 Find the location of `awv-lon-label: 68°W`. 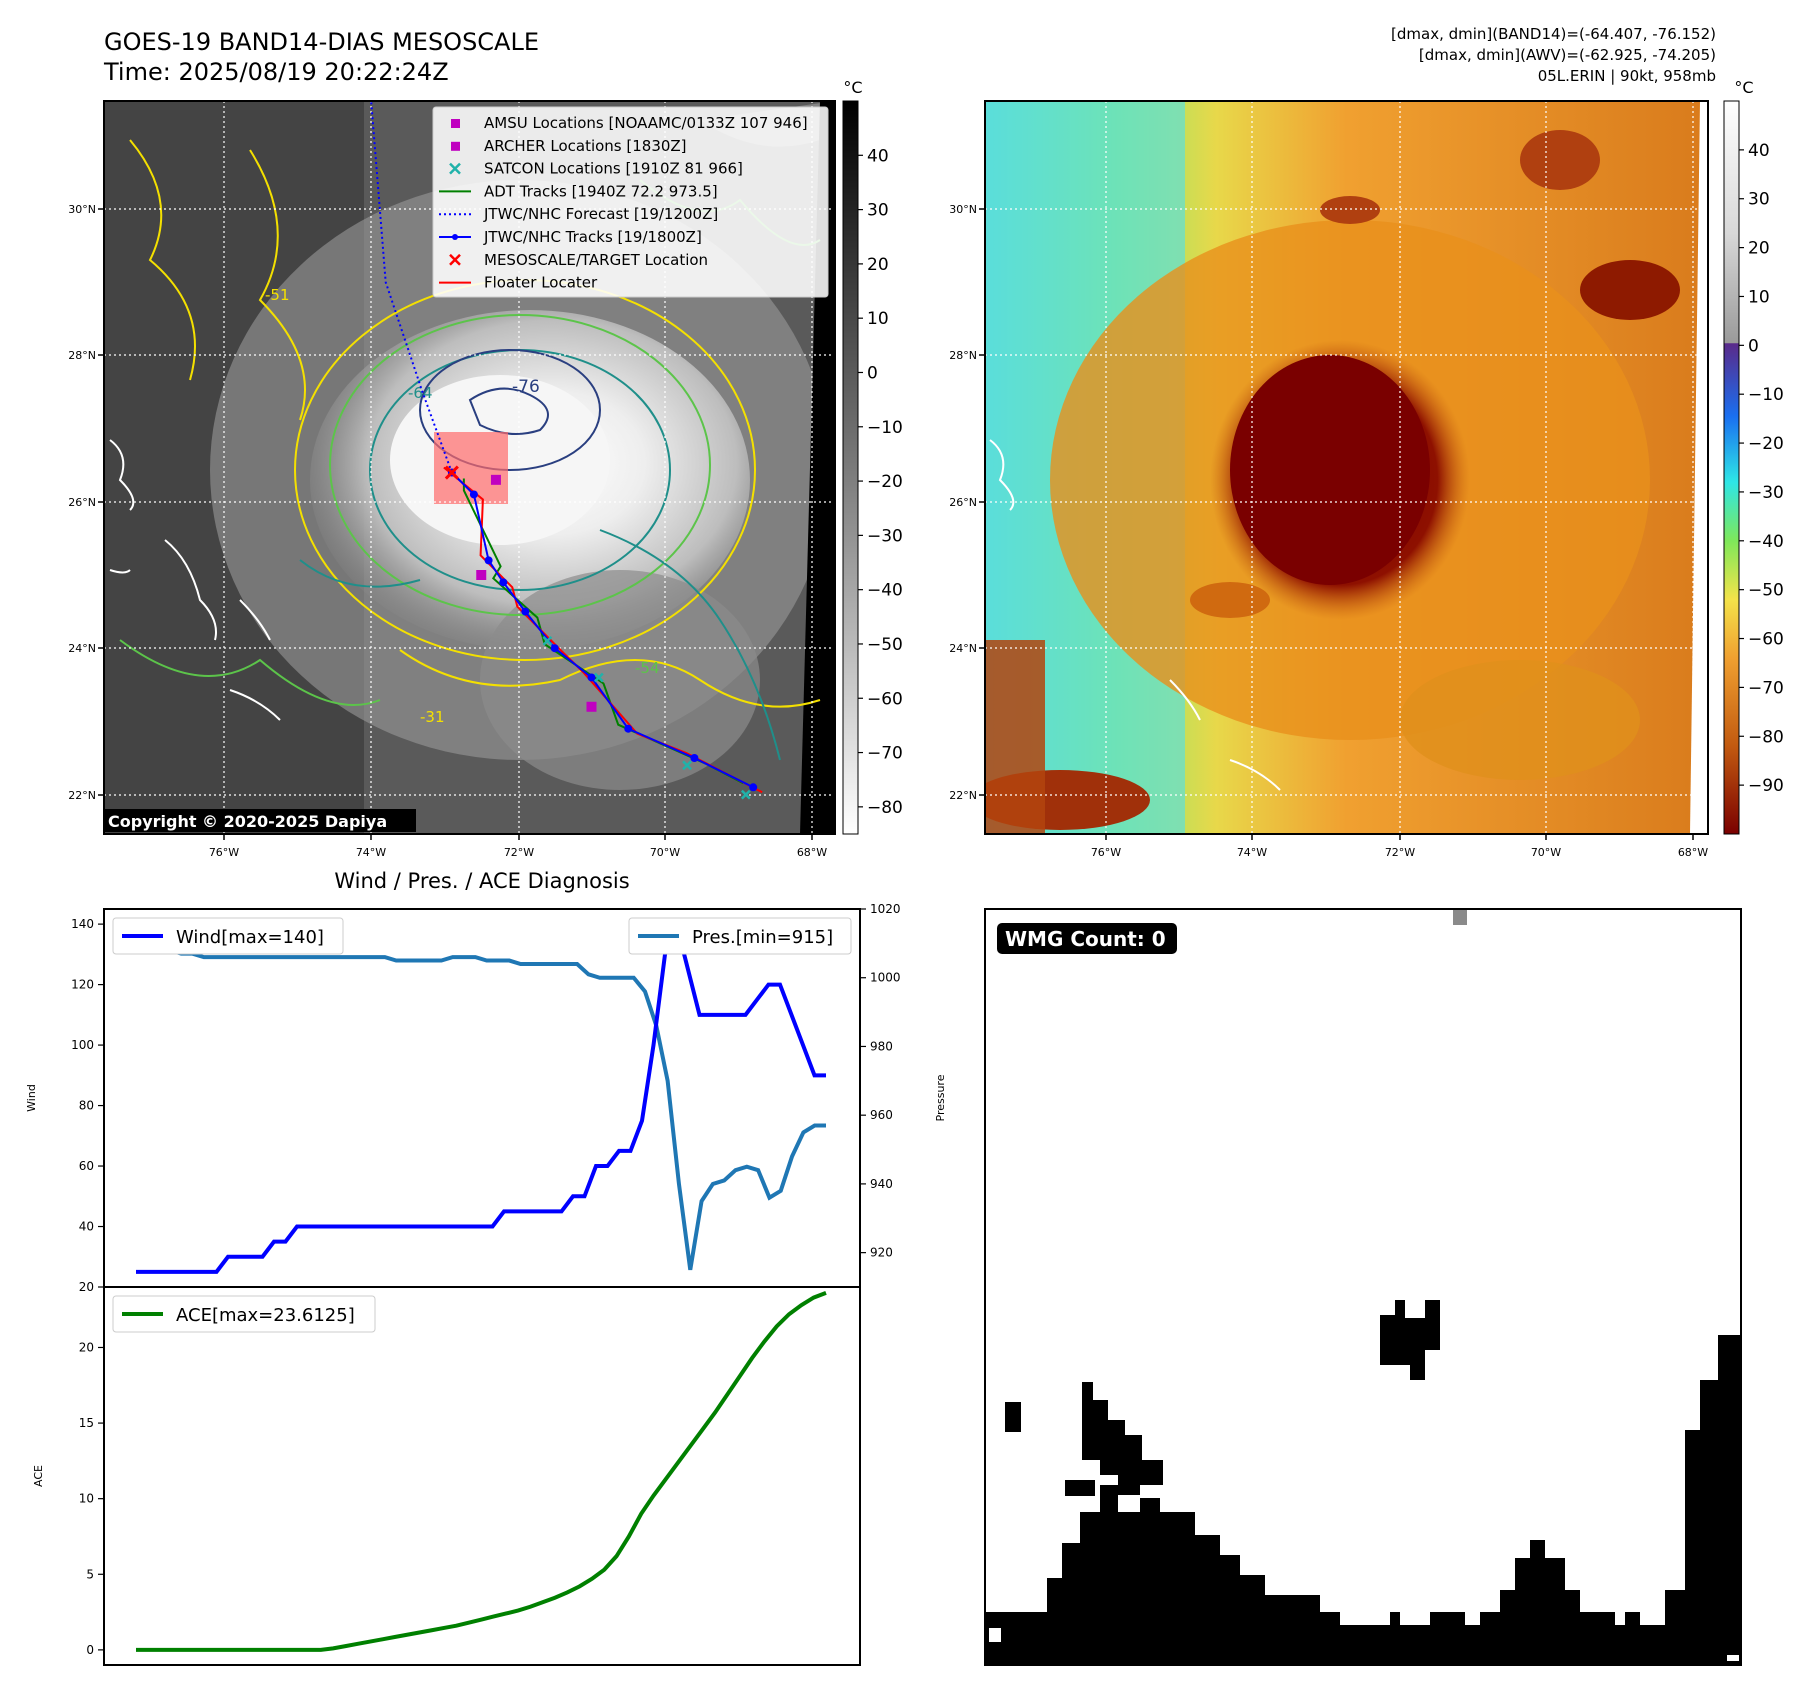

awv-lon-label: 68°W is located at coordinates (1693, 852).